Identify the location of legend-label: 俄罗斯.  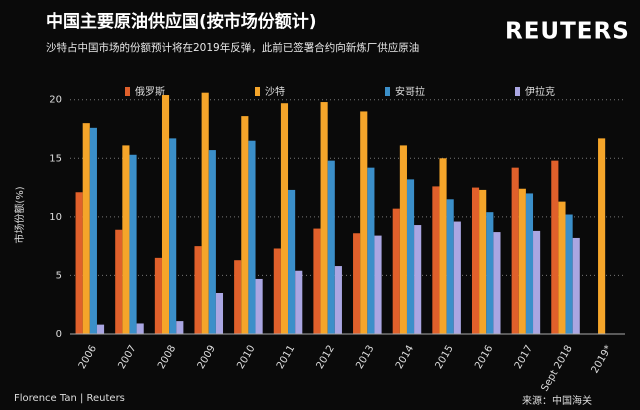
(150, 91).